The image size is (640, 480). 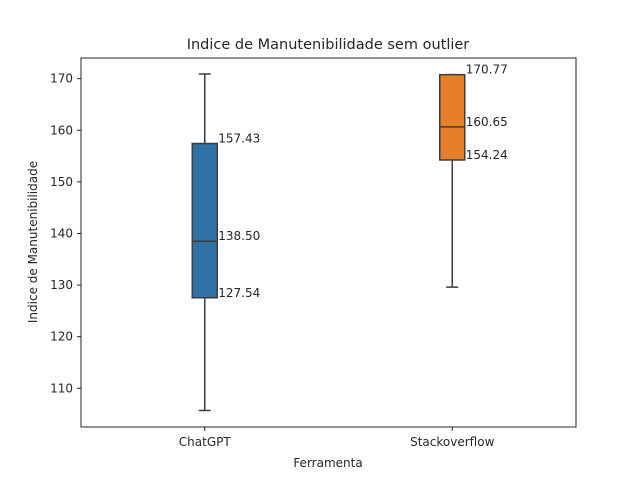 I want to click on y-tick-label: 170, so click(x=61, y=79).